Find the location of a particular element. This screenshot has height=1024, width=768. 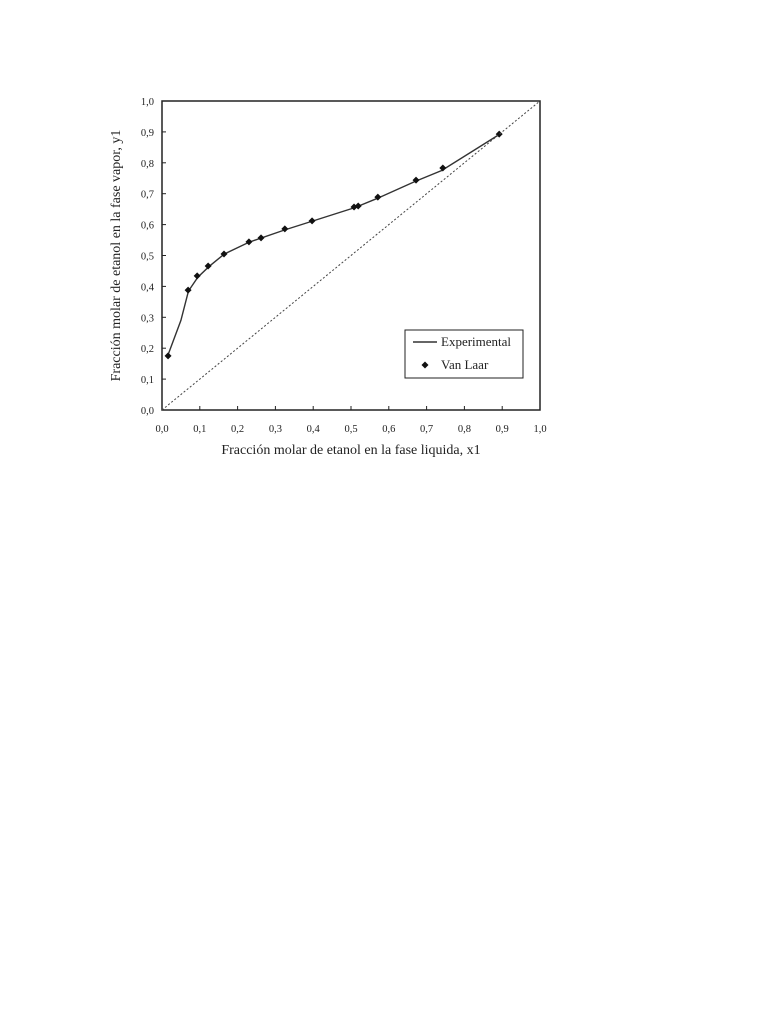

x-tick-label: 1,0 is located at coordinates (539, 429).